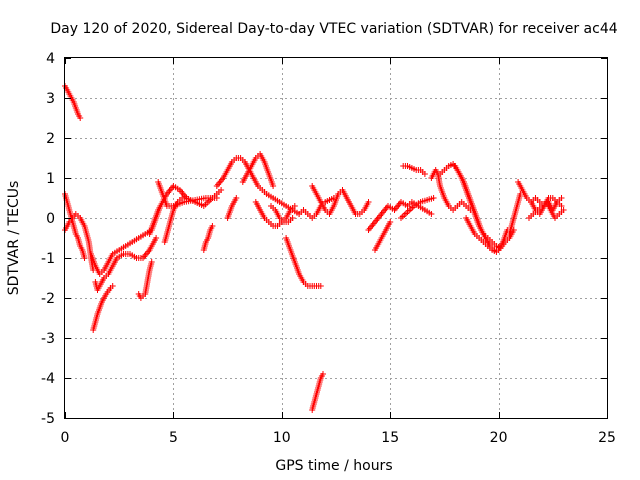 The image size is (640, 480). I want to click on series-s14, so click(258, 170).